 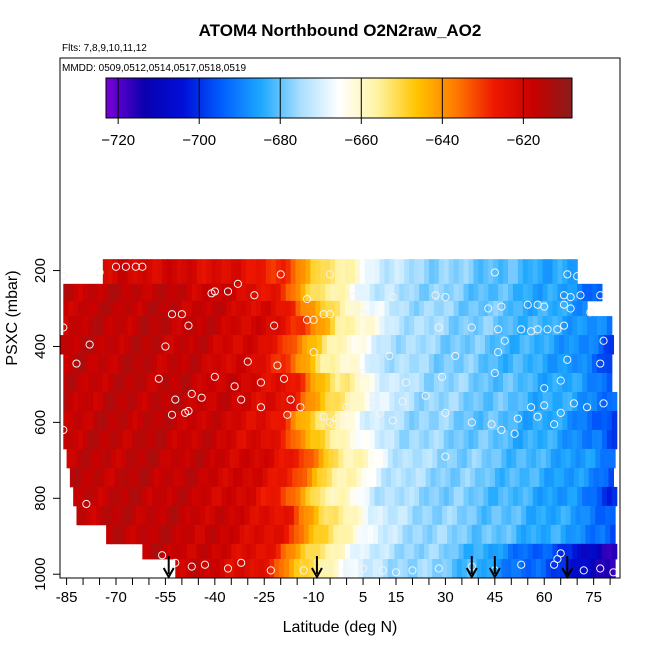 What do you see at coordinates (154, 68) in the screenshot?
I see `dates-note: MMDD: 0509,0512,0514,0517,0518,0519` at bounding box center [154, 68].